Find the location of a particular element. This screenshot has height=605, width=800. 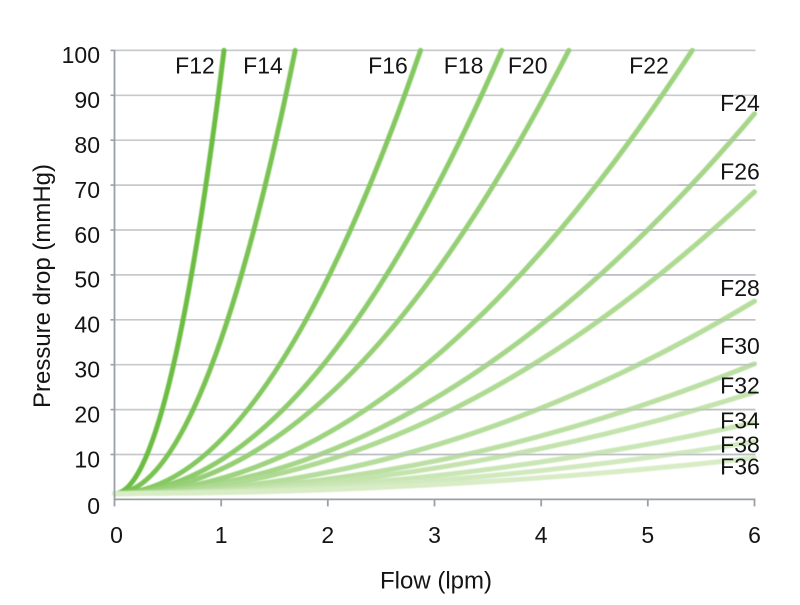

svg-text: F18 is located at coordinates (464, 66).